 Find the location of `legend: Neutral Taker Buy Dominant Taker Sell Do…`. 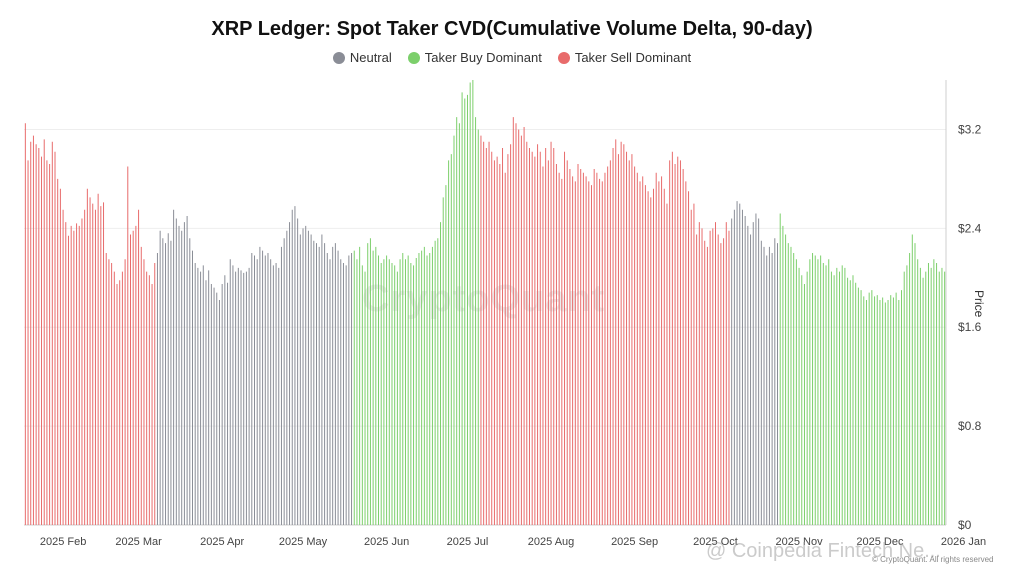

legend: Neutral Taker Buy Dominant Taker Sell Do… is located at coordinates (512, 57).